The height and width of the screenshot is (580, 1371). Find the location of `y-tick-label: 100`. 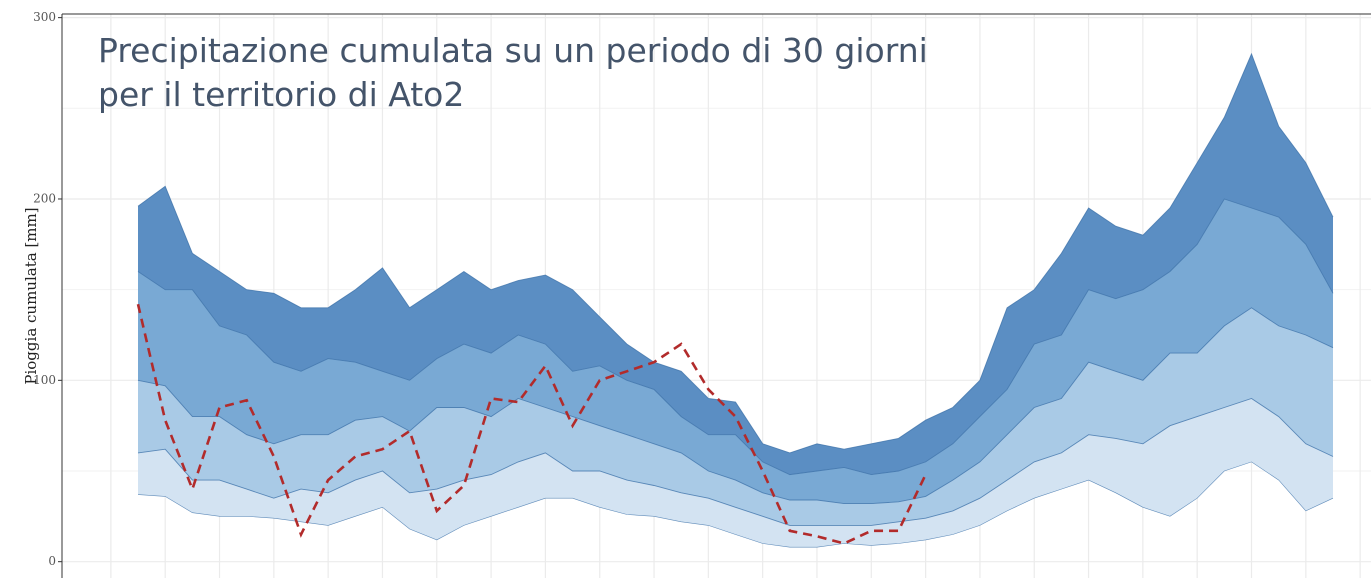

y-tick-label: 100 is located at coordinates (44, 380).